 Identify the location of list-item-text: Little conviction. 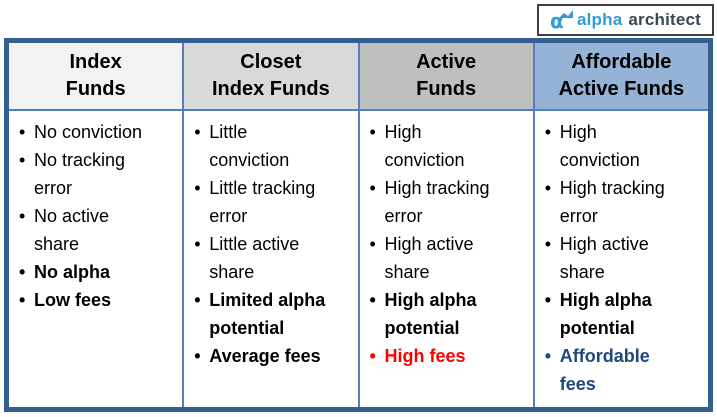
(249, 146).